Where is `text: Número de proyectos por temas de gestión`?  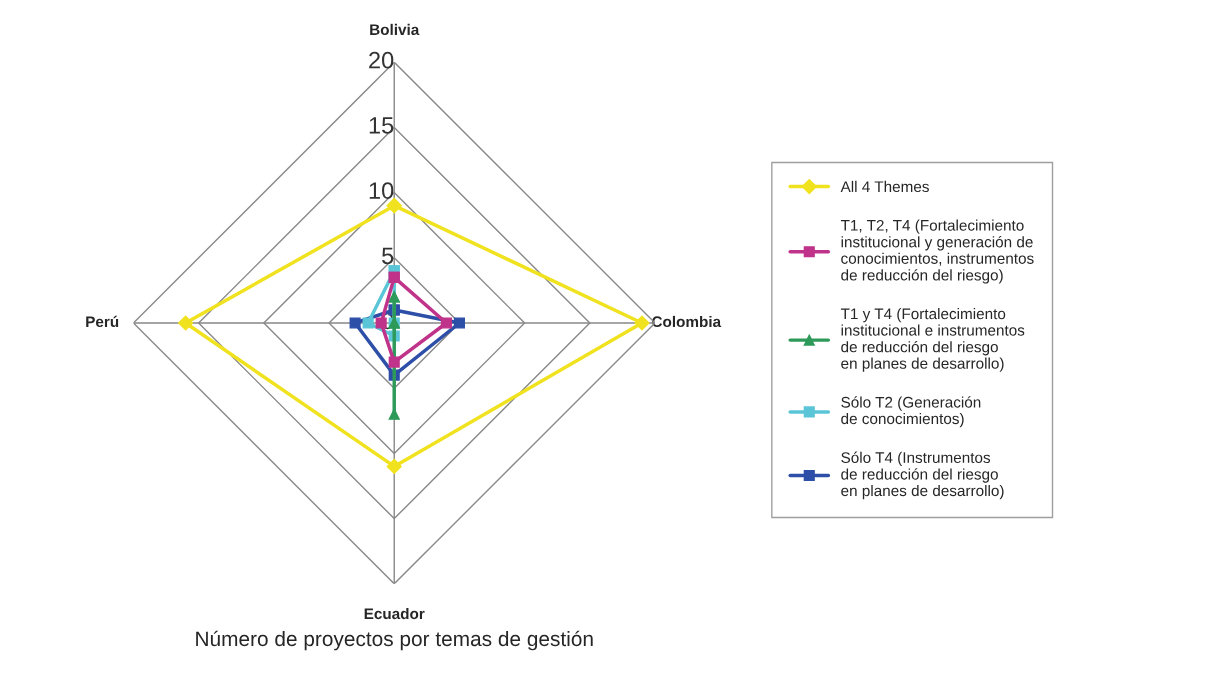
text: Número de proyectos por temas de gestión is located at coordinates (394, 640).